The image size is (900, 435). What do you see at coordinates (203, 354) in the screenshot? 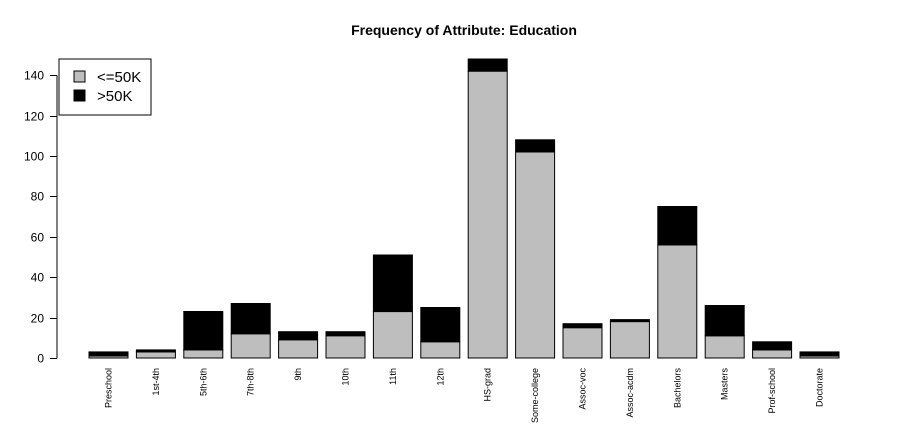
I see `bar-5th-6th-le50k` at bounding box center [203, 354].